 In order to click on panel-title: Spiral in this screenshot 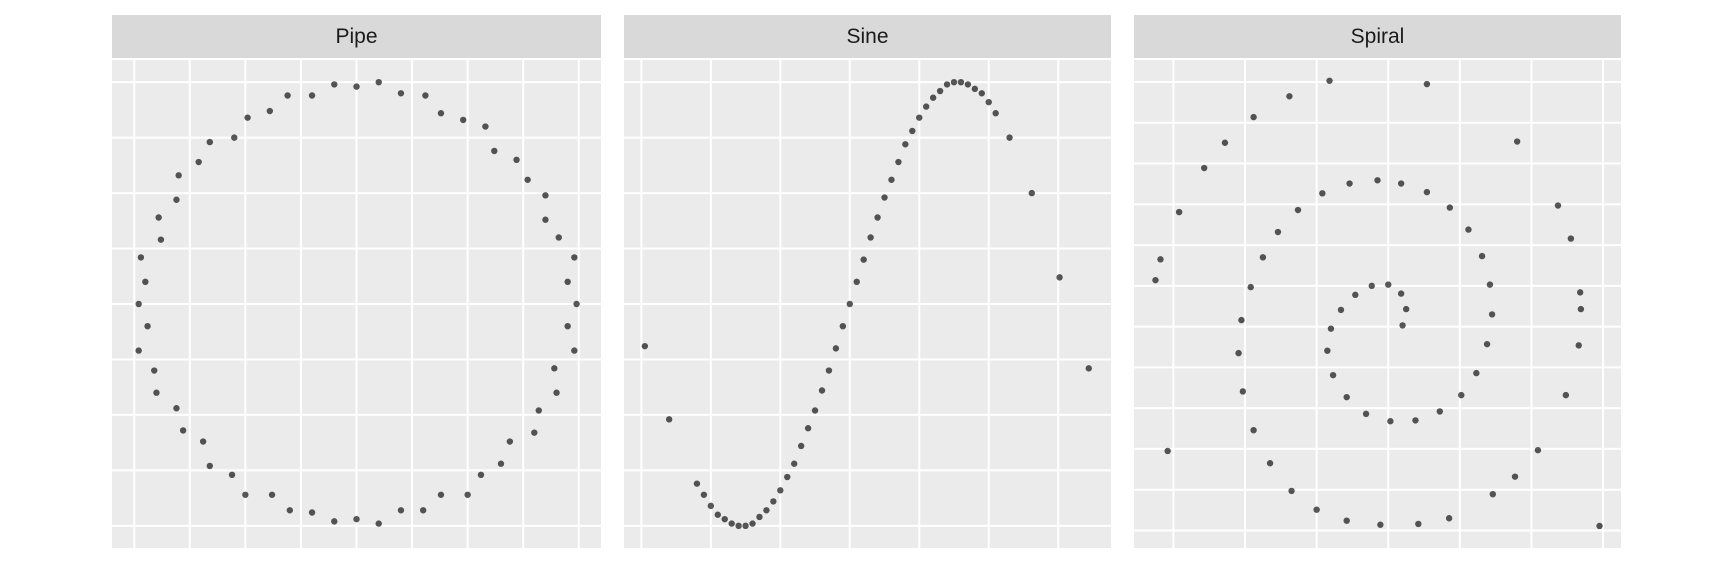, I will do `click(1378, 36)`.